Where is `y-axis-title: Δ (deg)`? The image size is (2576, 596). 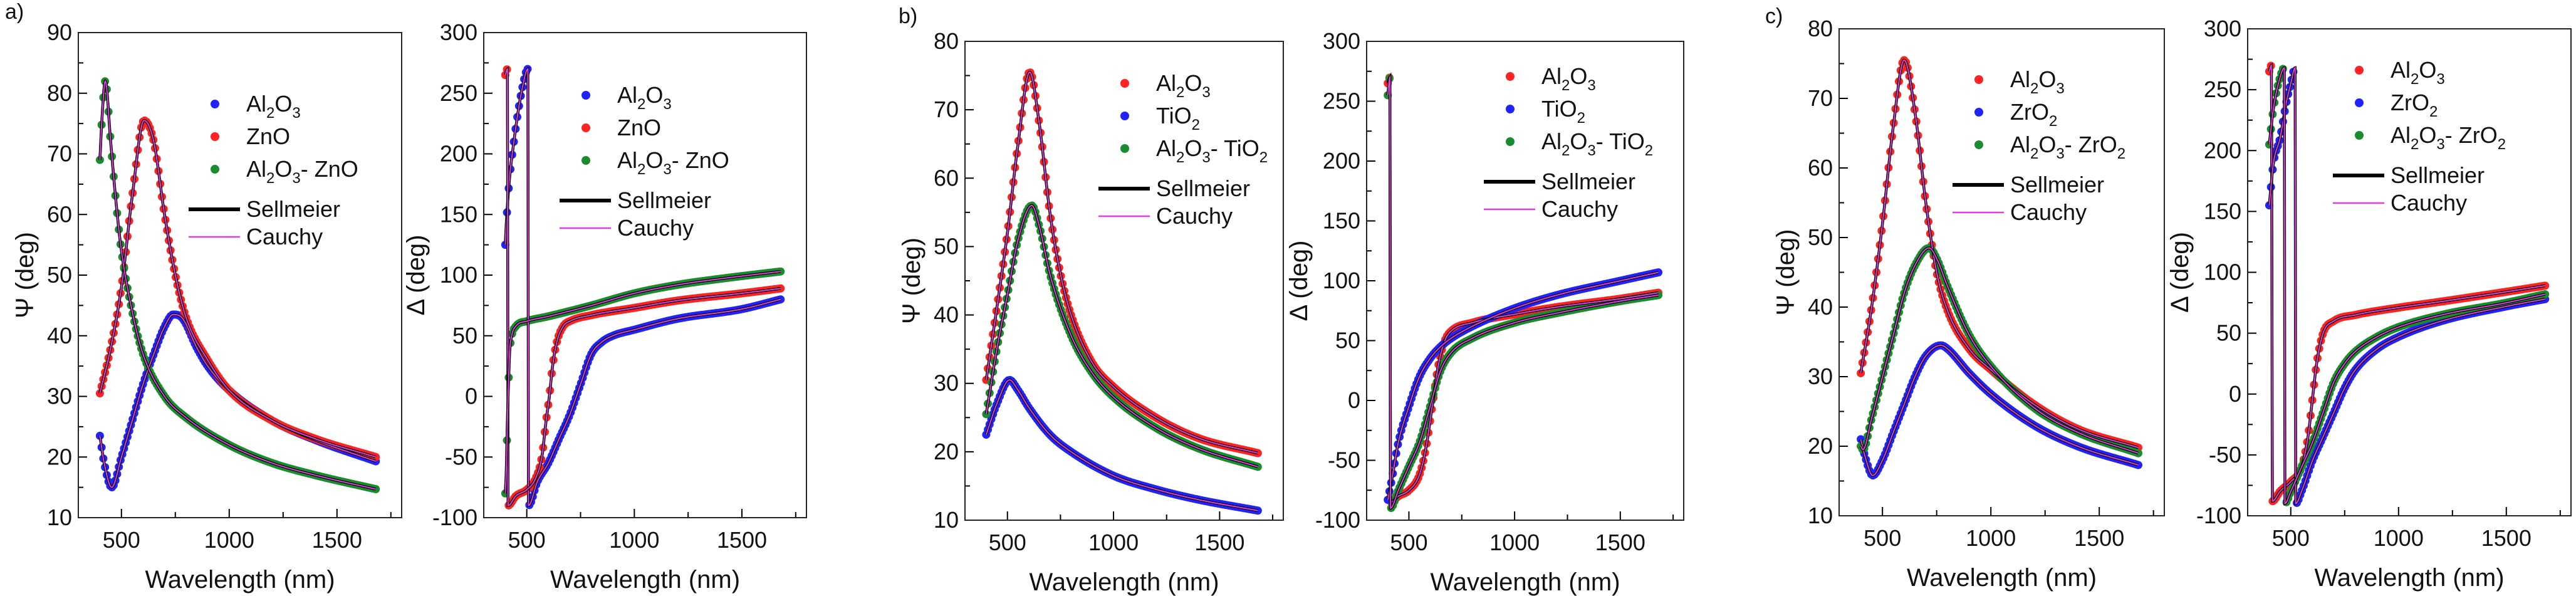 y-axis-title: Δ (deg) is located at coordinates (1299, 280).